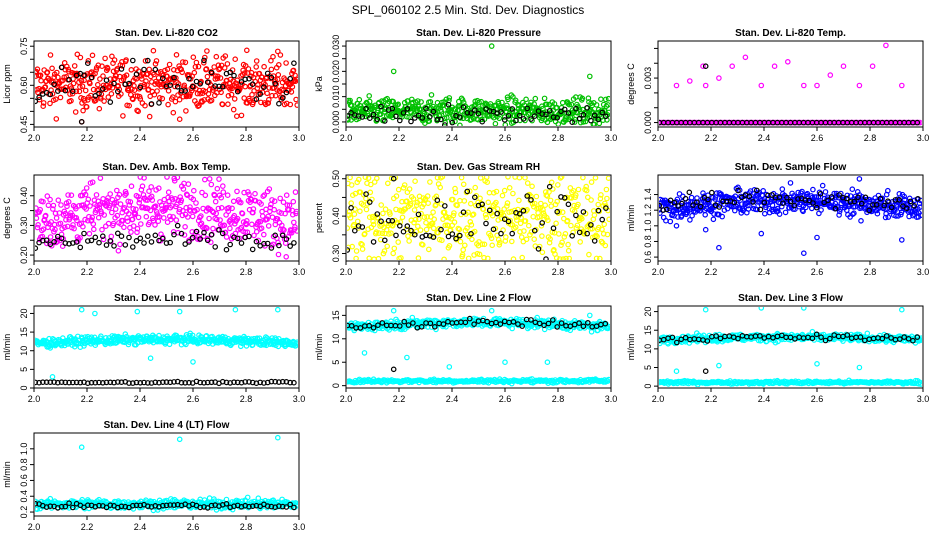 This screenshot has height=540, width=936. What do you see at coordinates (319, 347) in the screenshot?
I see `y-axis-label: ml/min` at bounding box center [319, 347].